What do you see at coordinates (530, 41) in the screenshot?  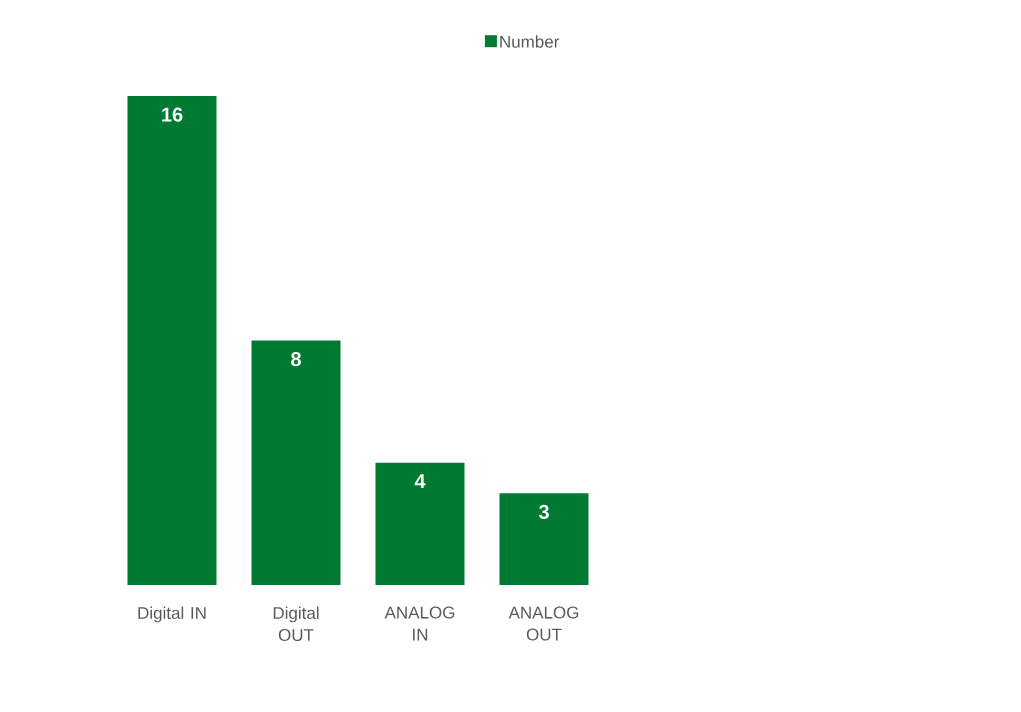 I see `legend-label: Number` at bounding box center [530, 41].